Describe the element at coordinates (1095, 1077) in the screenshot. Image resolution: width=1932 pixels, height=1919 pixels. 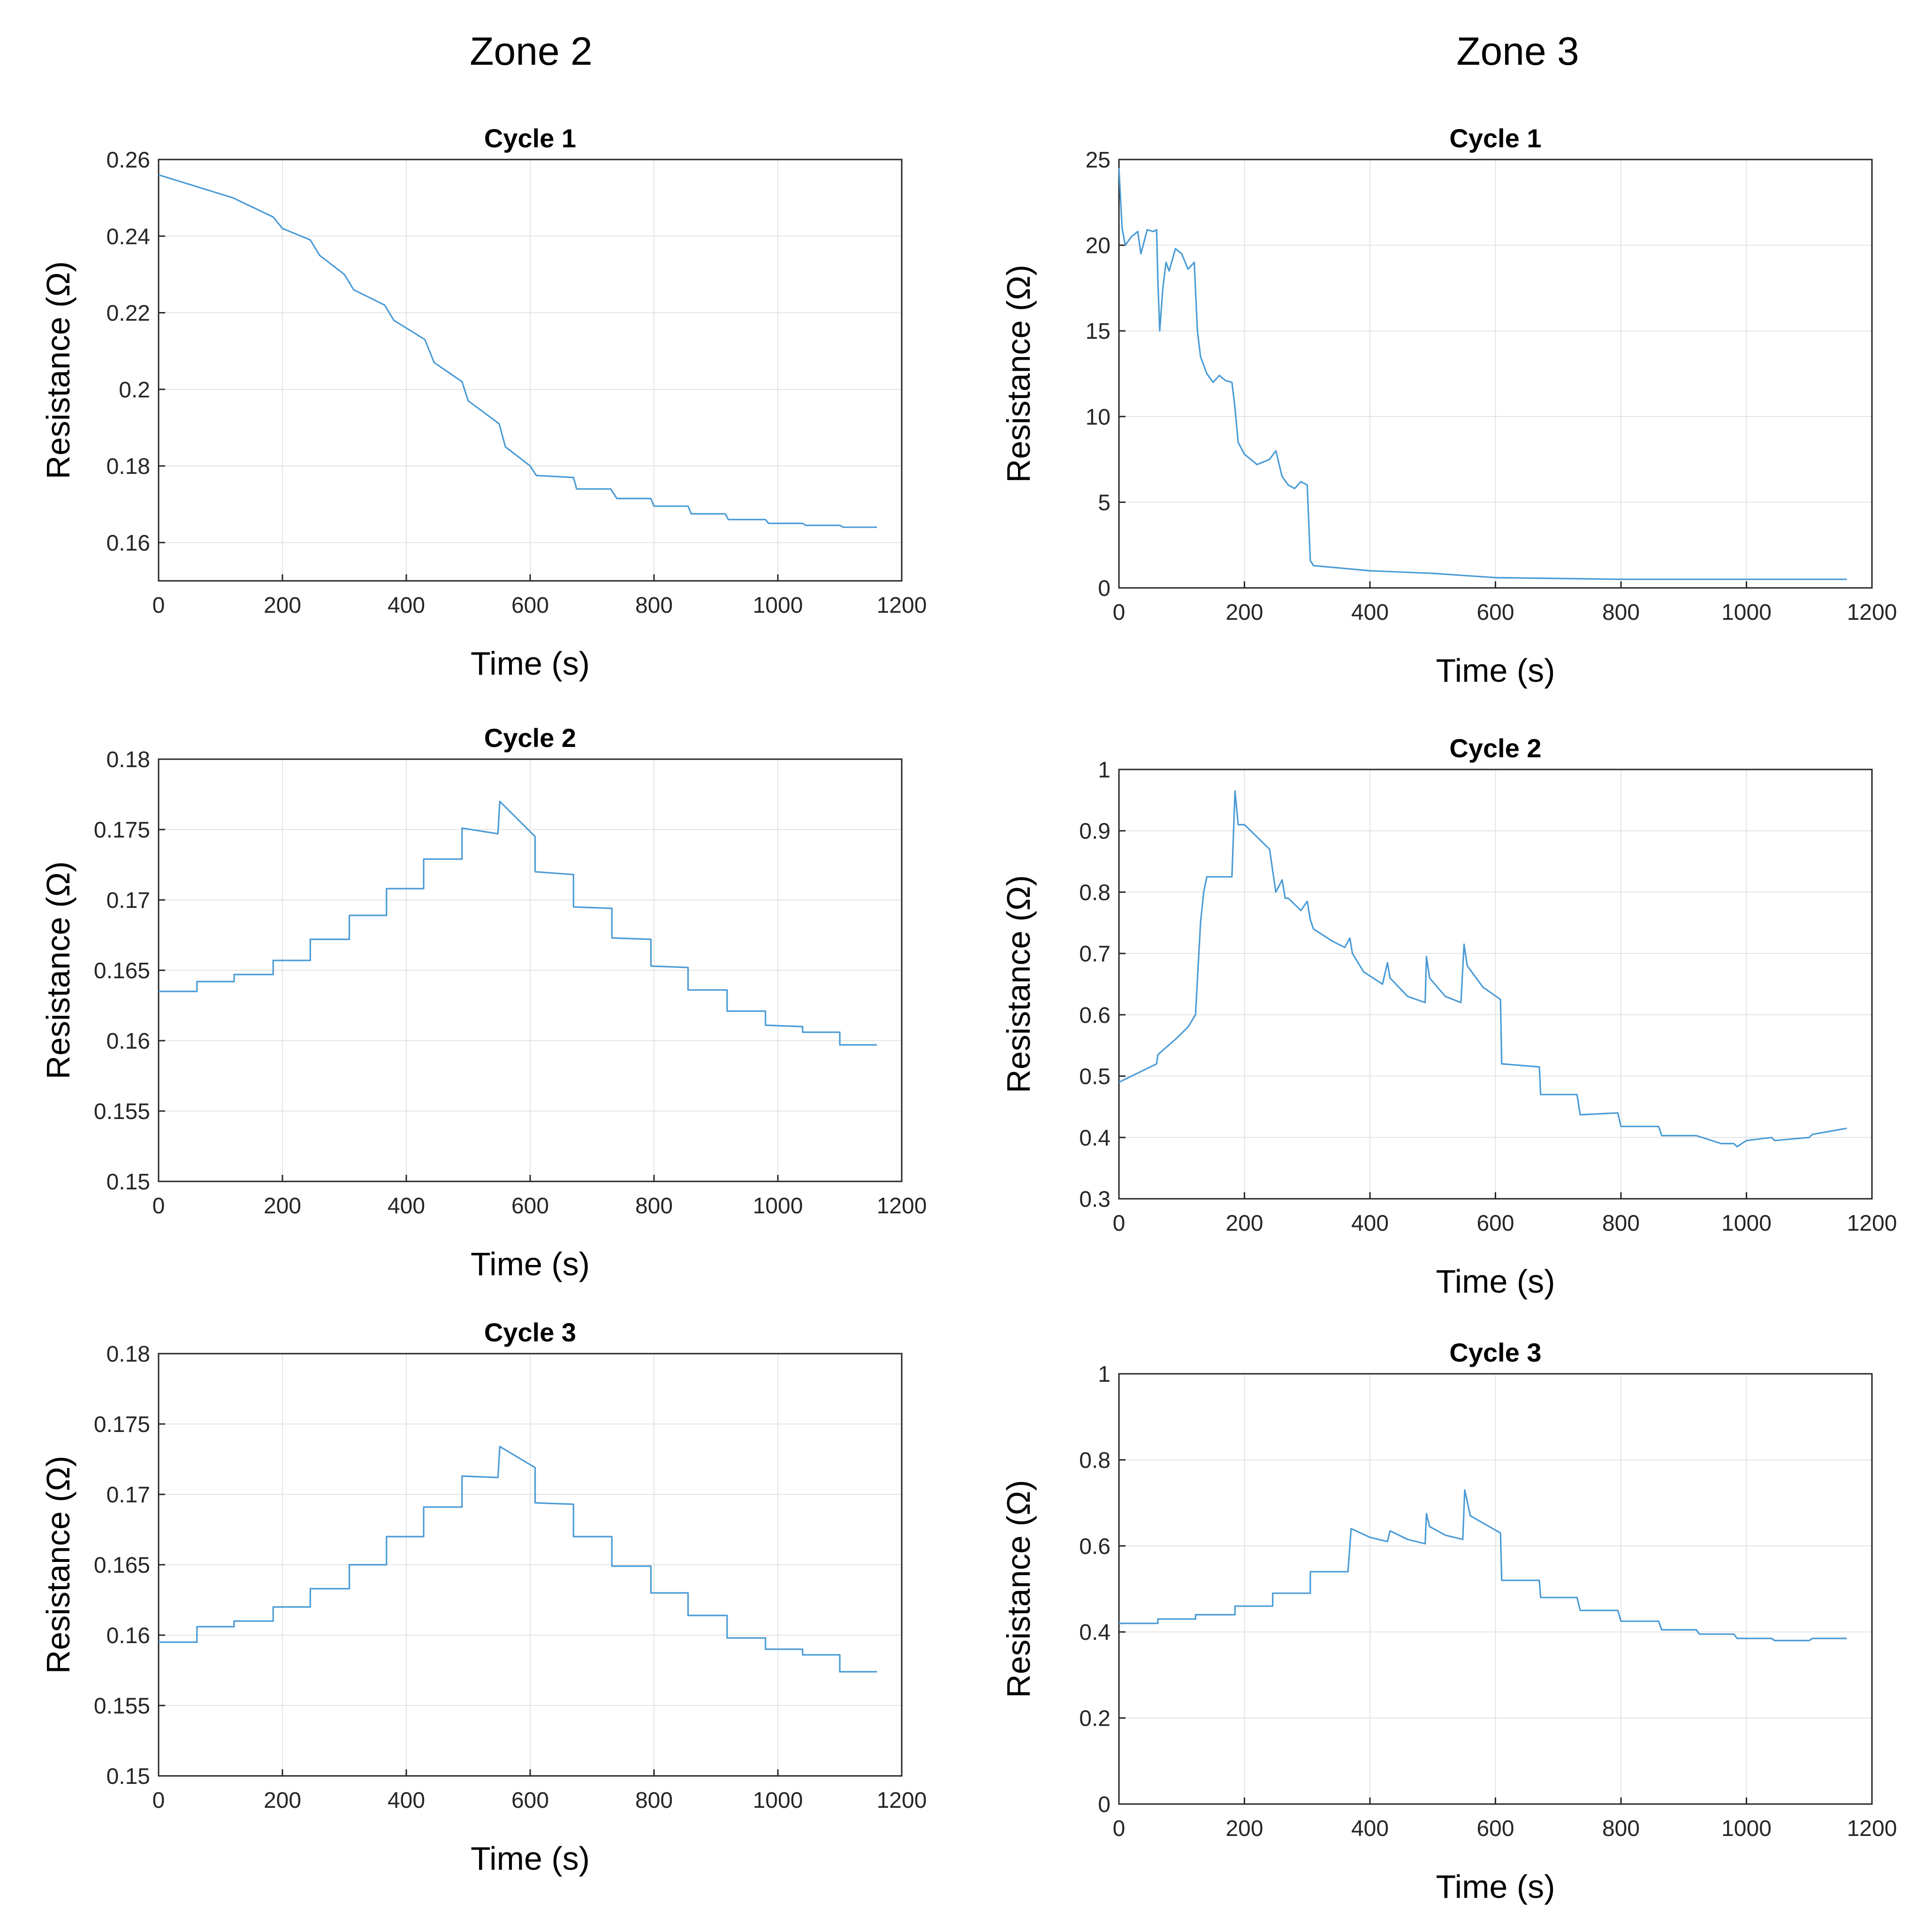
I see `y-tick-label: 0.5` at that location.